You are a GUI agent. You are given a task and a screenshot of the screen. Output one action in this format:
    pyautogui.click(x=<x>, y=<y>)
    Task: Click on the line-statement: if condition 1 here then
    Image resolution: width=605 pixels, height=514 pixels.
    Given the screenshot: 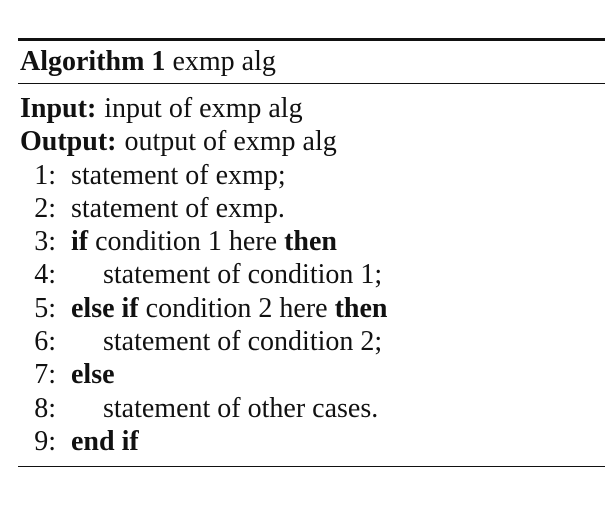 What is the action you would take?
    pyautogui.click(x=204, y=241)
    